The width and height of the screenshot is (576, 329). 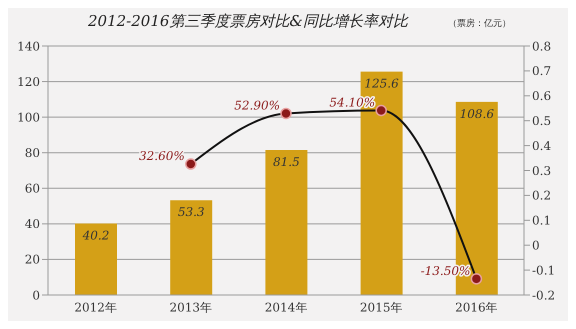 I want to click on y-tick-label: 0, so click(x=36, y=295).